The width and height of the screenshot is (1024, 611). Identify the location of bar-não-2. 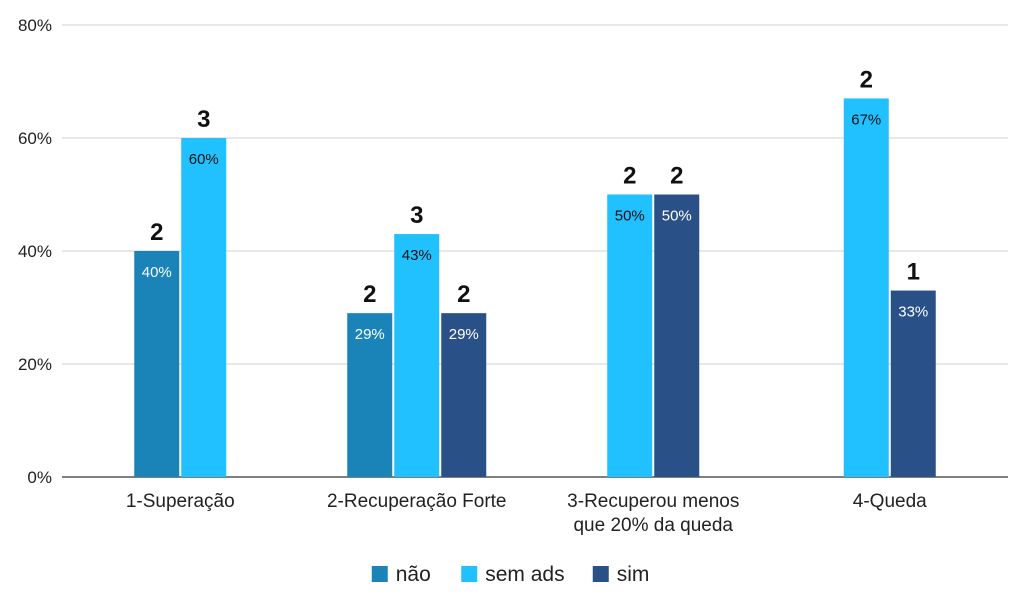
(370, 395).